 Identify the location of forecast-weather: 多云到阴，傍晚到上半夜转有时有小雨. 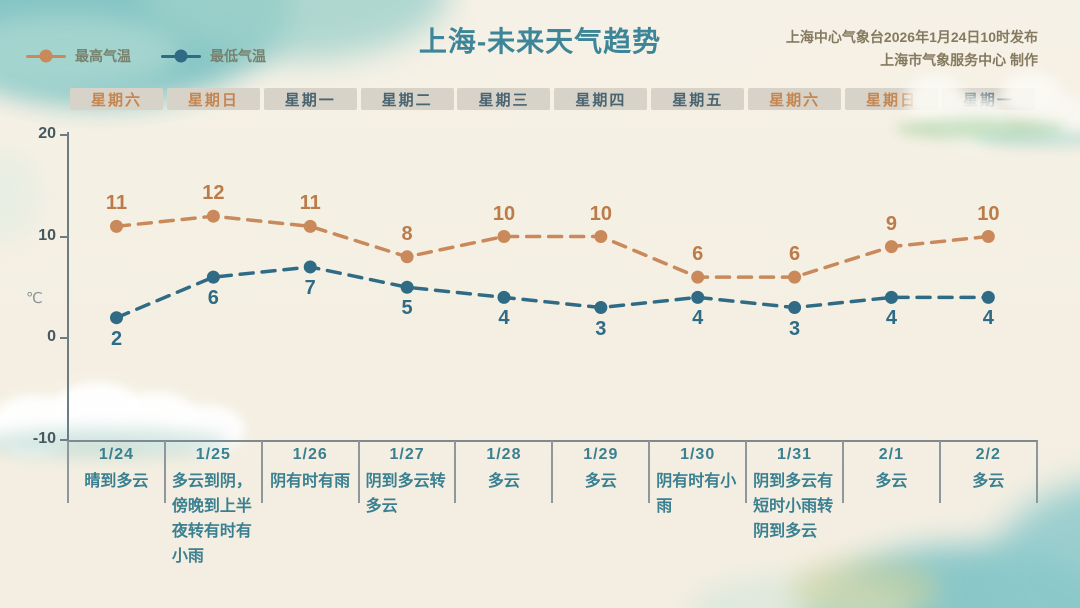
(211, 519).